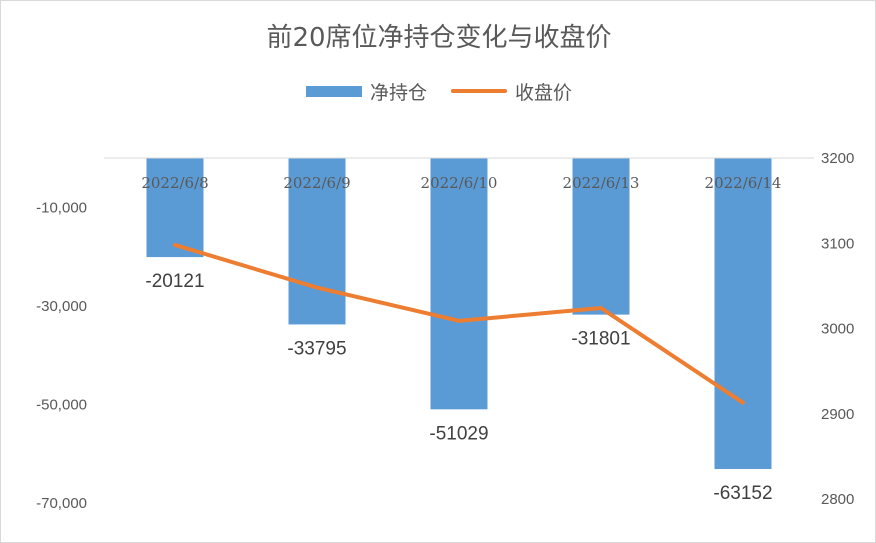  What do you see at coordinates (438, 91) in the screenshot?
I see `legend: 净持仓 收盘价` at bounding box center [438, 91].